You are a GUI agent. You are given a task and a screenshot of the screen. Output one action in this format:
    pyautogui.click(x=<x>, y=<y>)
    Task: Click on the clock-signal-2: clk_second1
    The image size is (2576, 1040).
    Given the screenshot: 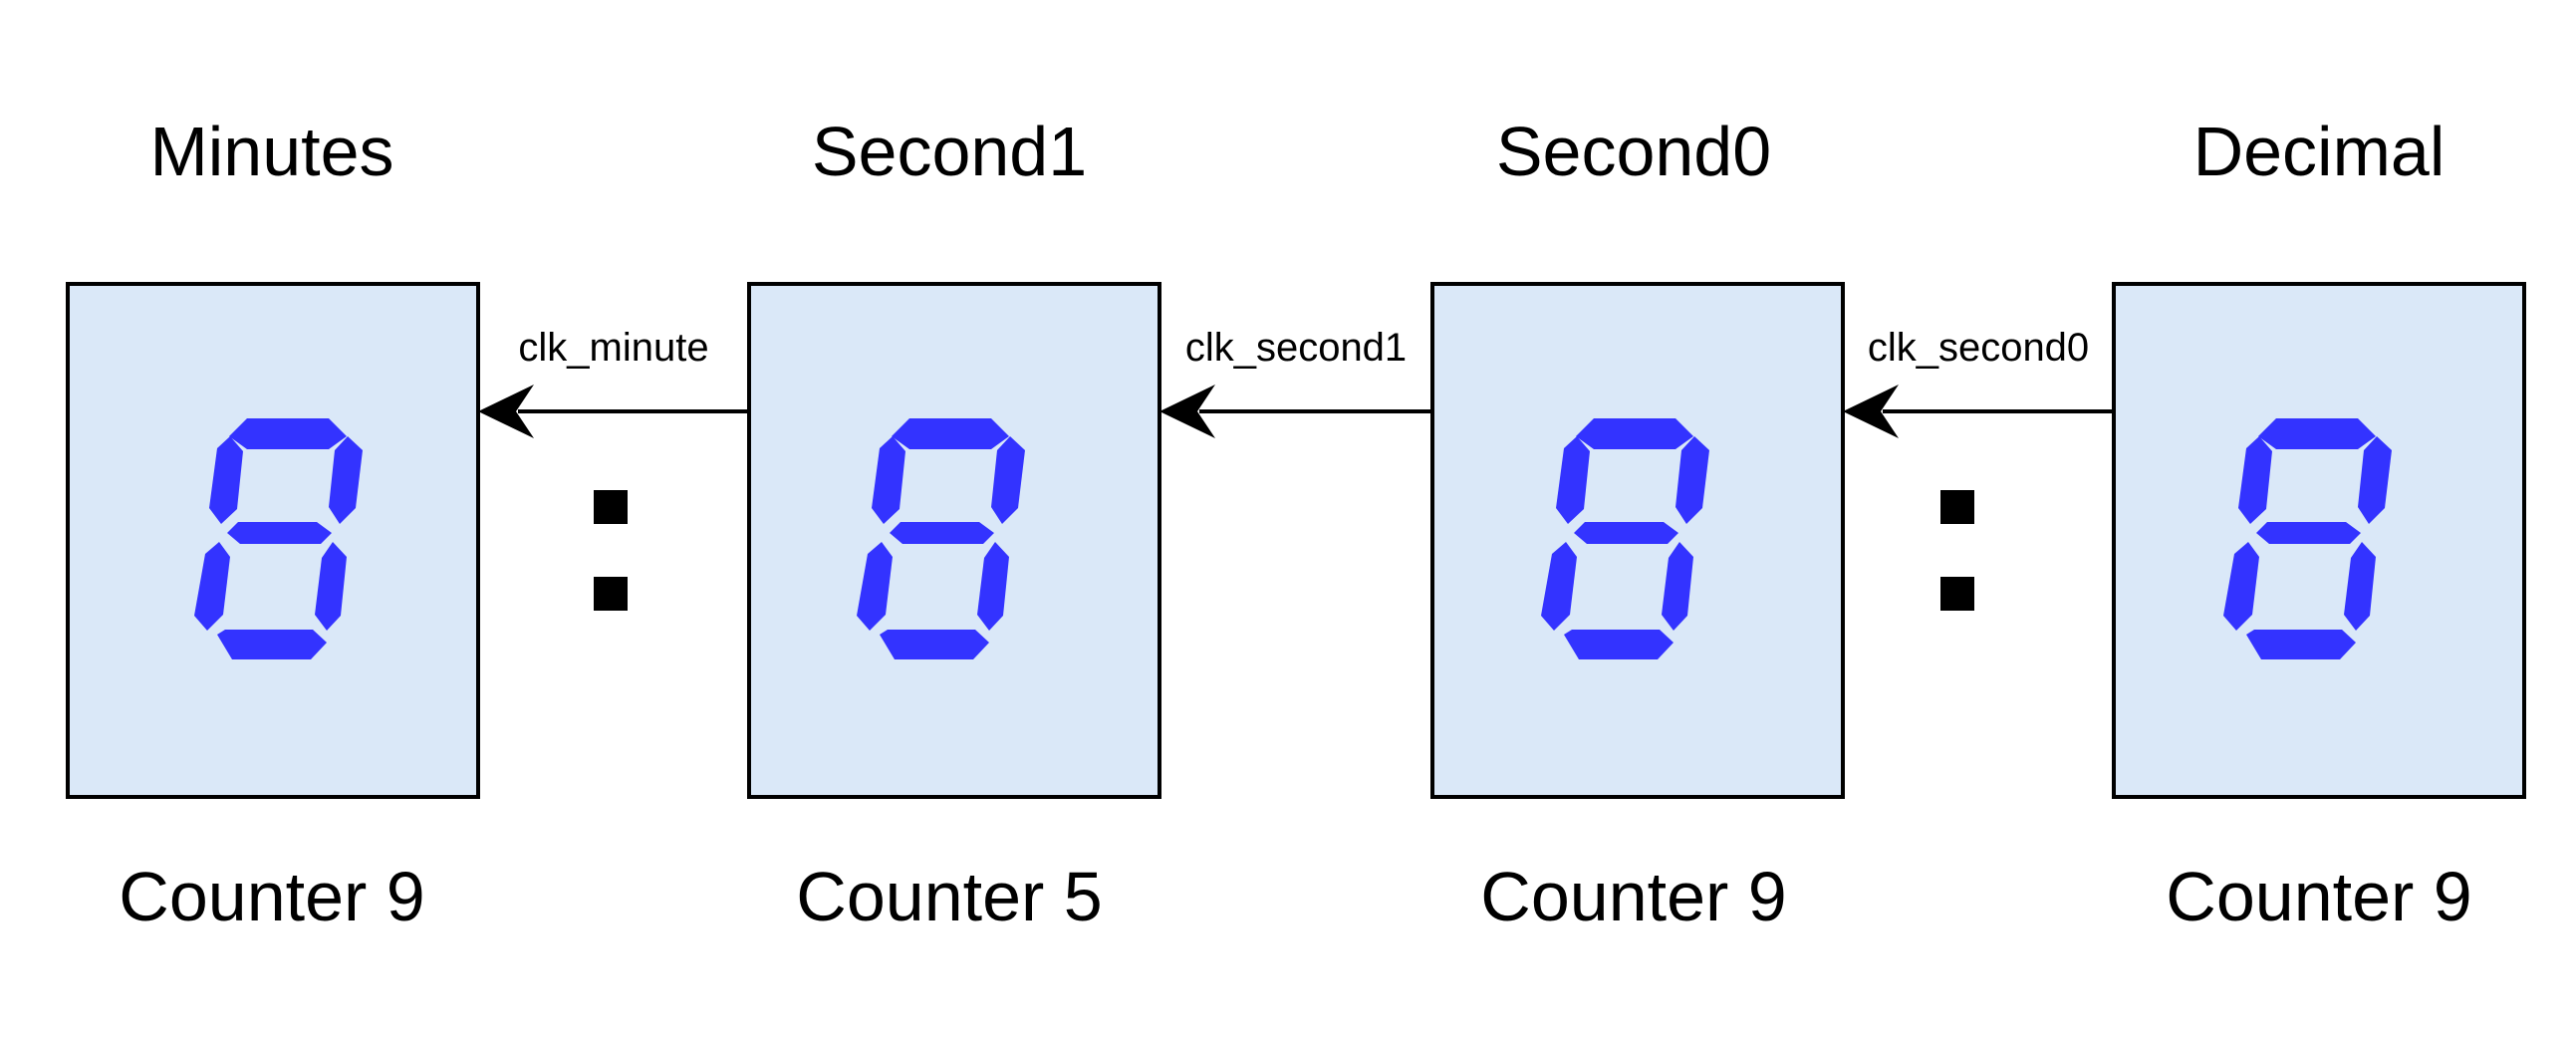 What is the action you would take?
    pyautogui.click(x=1295, y=382)
    